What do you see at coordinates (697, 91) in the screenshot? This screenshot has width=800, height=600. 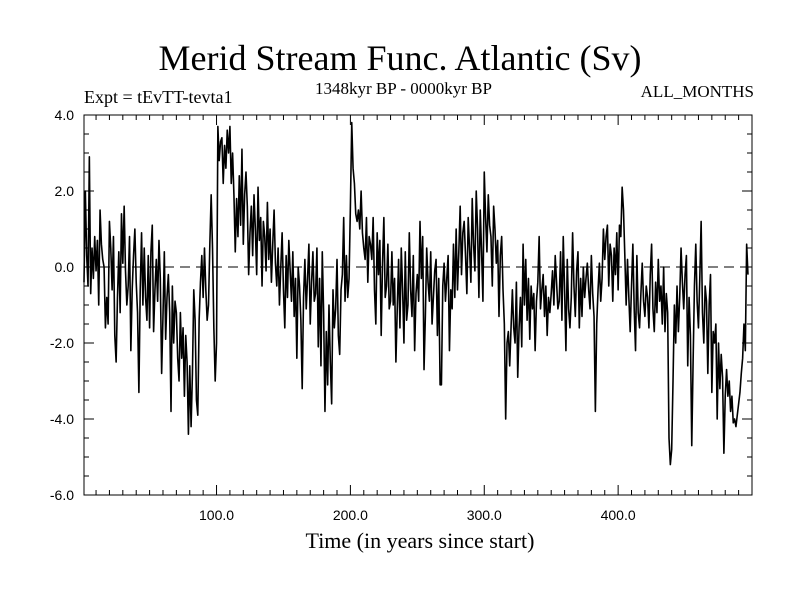 I see `months-label: ALL_MONTHS` at bounding box center [697, 91].